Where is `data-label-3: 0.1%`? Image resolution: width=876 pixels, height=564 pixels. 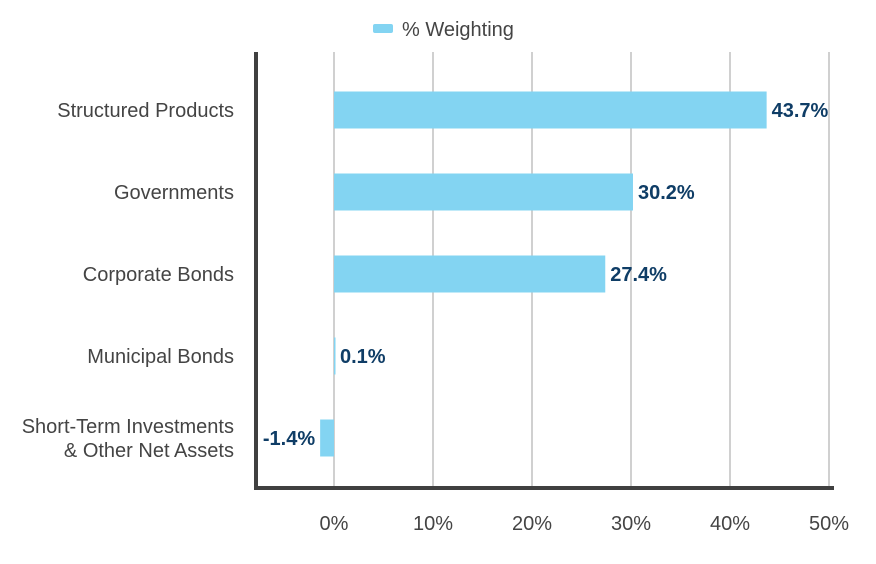
data-label-3: 0.1% is located at coordinates (363, 357).